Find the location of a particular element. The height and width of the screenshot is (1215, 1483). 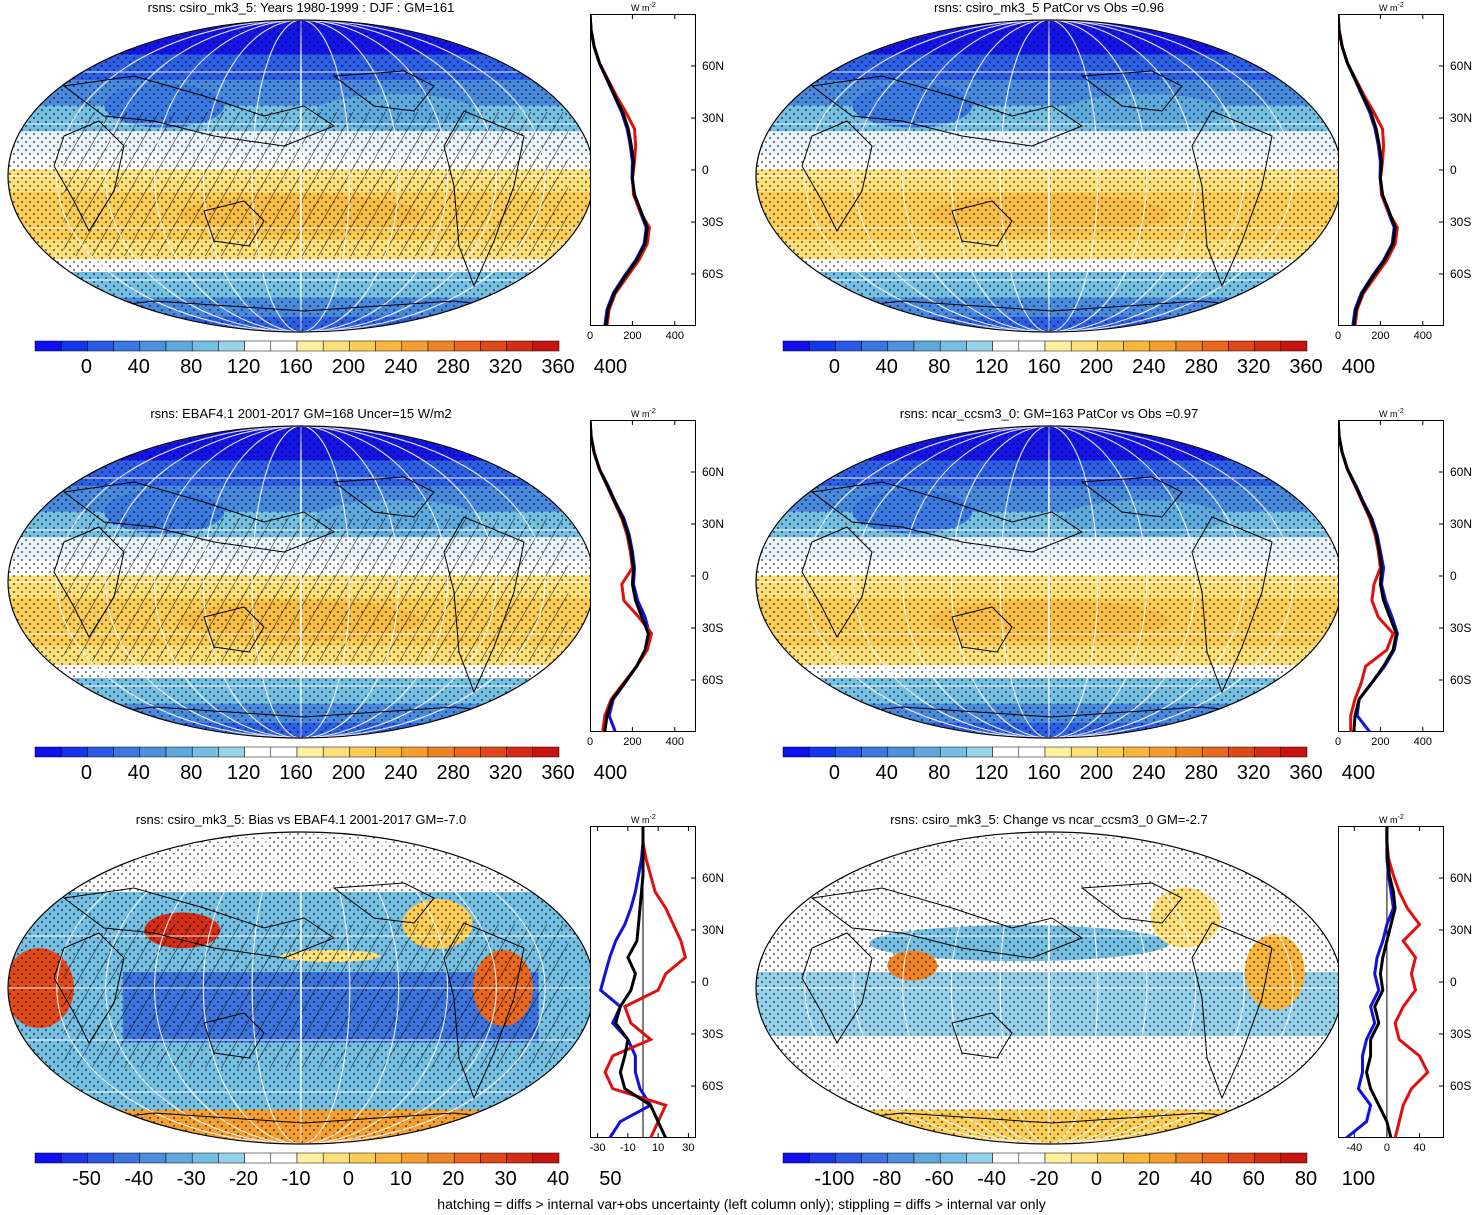

colorbar-tick-label: -20 is located at coordinates (244, 1179).